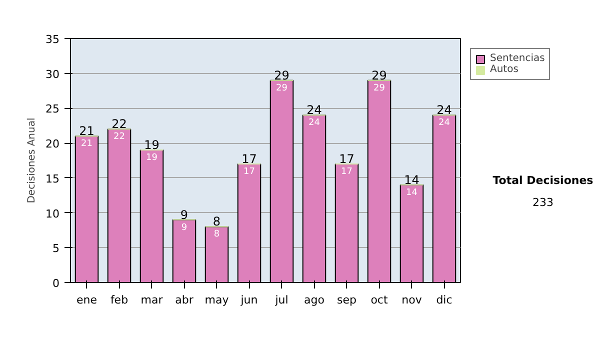 Image resolution: width=600 pixels, height=340 pixels. What do you see at coordinates (543, 181) in the screenshot?
I see `text: Total Decisiones` at bounding box center [543, 181].